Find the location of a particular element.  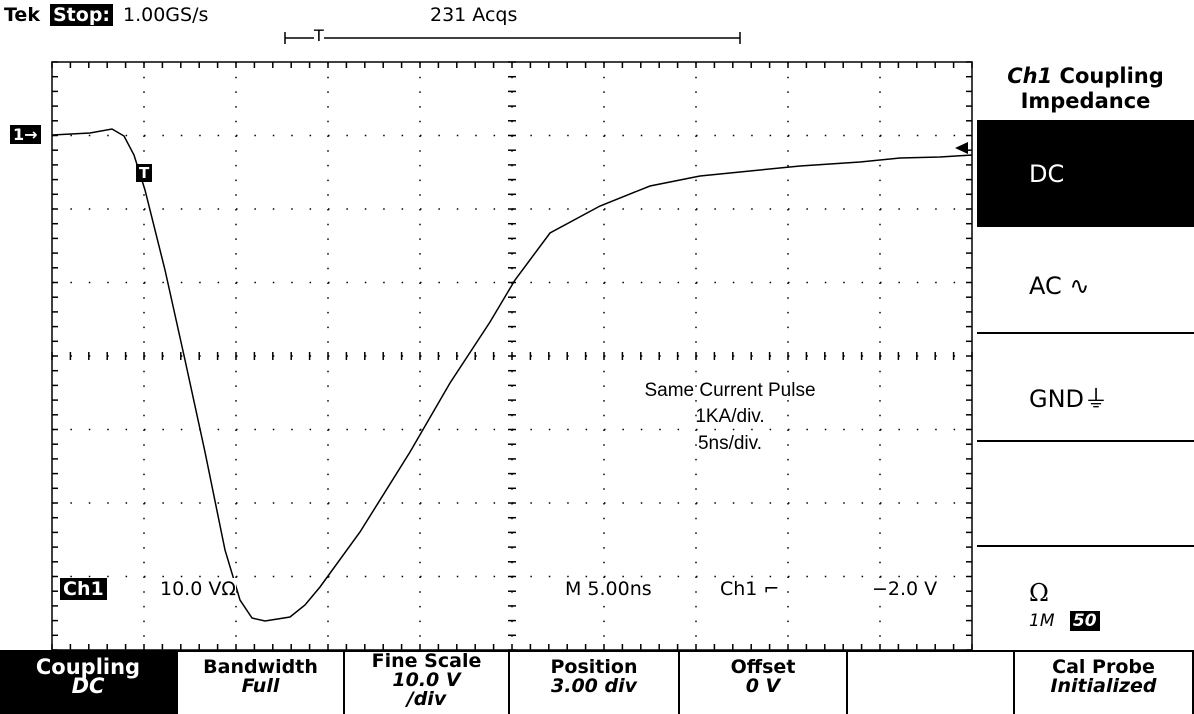

acquisitions: 231 Acqs is located at coordinates (474, 15).